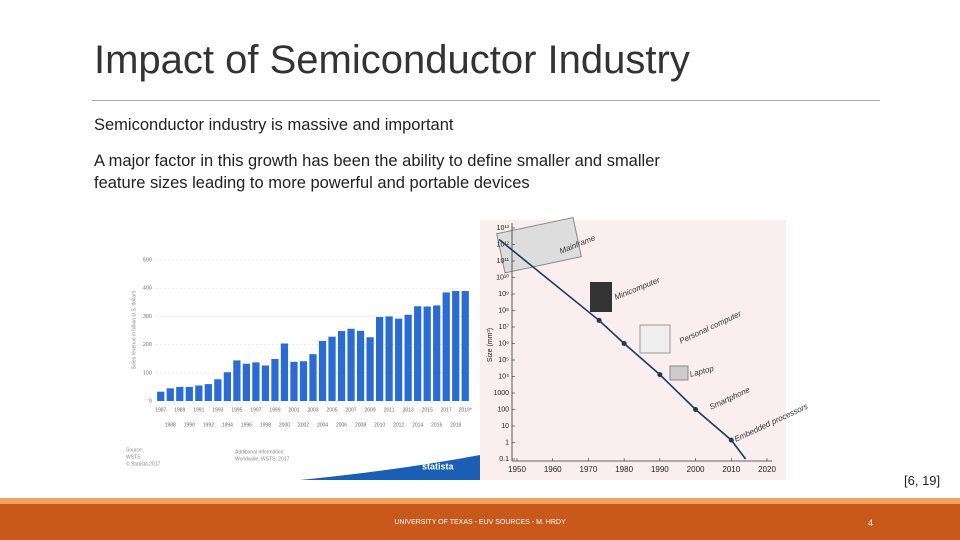  Describe the element at coordinates (160, 410) in the screenshot. I see `x-tick-label: 1987` at that location.